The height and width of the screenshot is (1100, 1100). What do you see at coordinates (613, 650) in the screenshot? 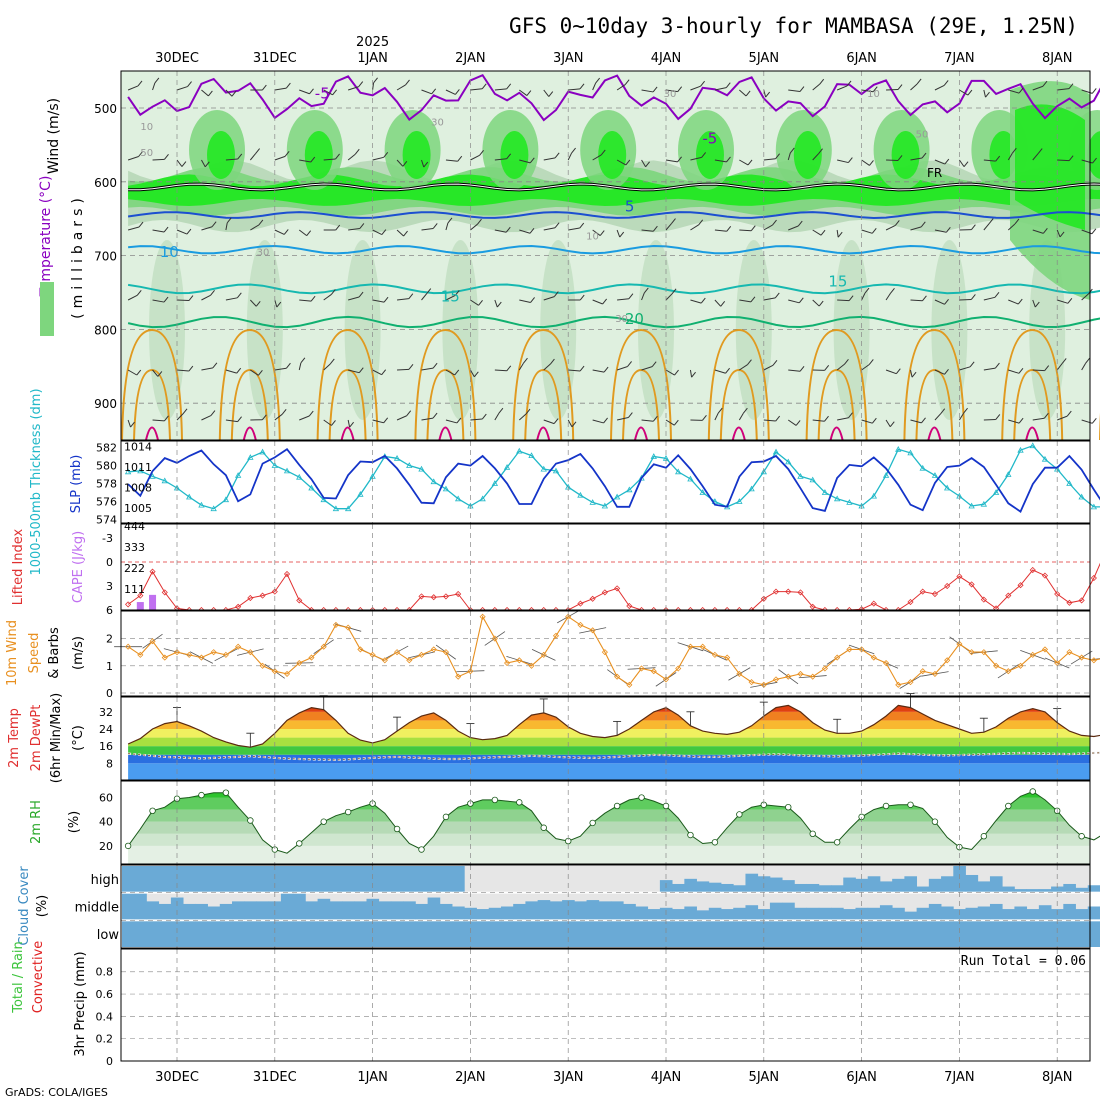
I see `wind-speed-line` at bounding box center [613, 650].